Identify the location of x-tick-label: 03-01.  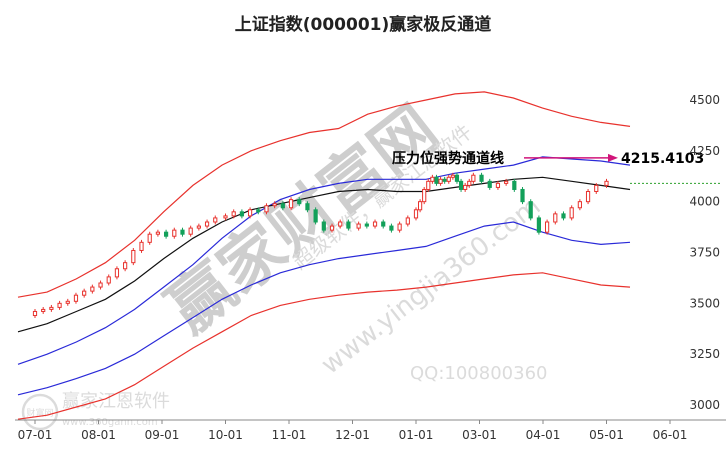
(479, 435).